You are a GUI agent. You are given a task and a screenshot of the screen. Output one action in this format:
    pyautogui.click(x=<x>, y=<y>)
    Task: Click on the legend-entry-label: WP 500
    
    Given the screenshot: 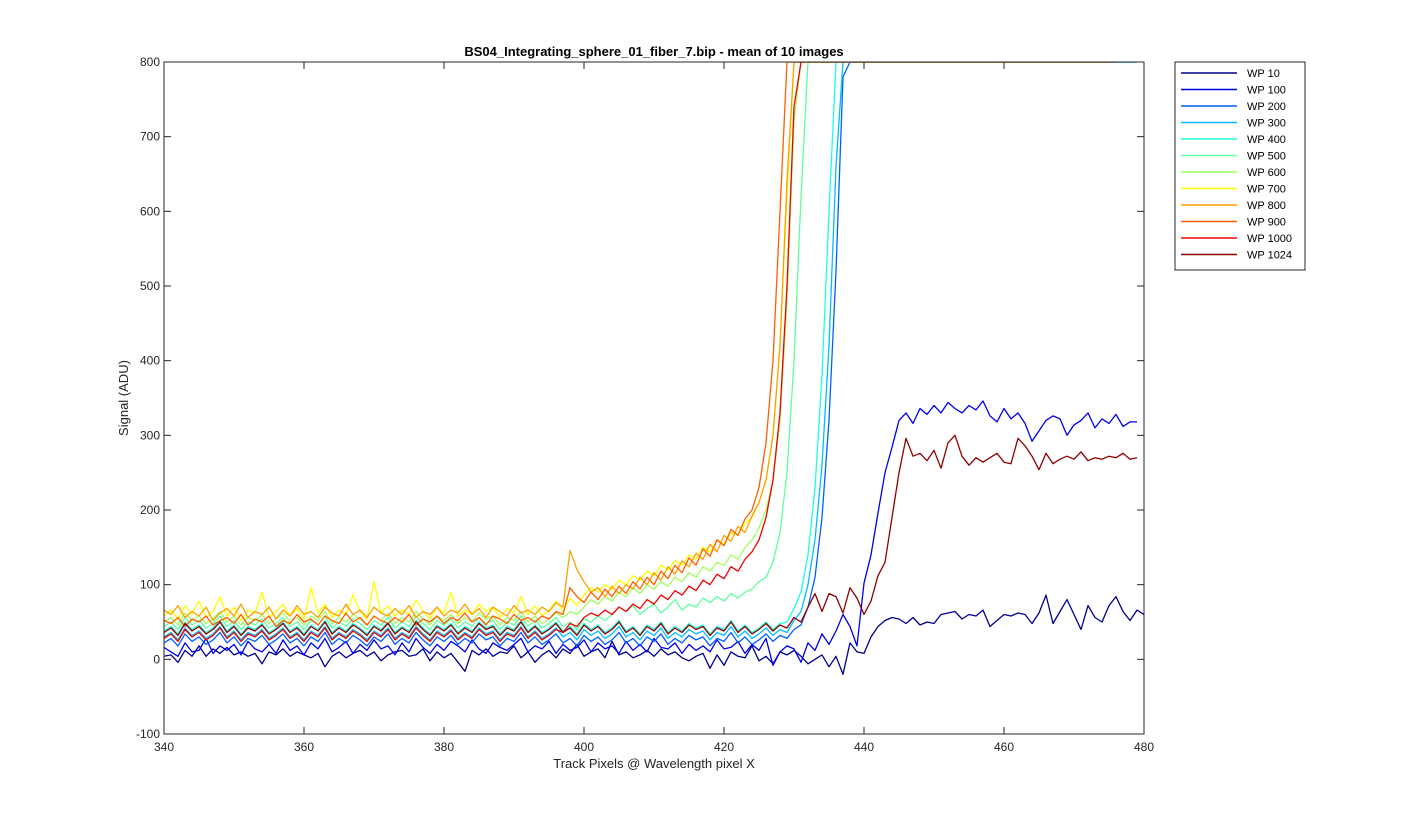 What is the action you would take?
    pyautogui.click(x=1266, y=157)
    